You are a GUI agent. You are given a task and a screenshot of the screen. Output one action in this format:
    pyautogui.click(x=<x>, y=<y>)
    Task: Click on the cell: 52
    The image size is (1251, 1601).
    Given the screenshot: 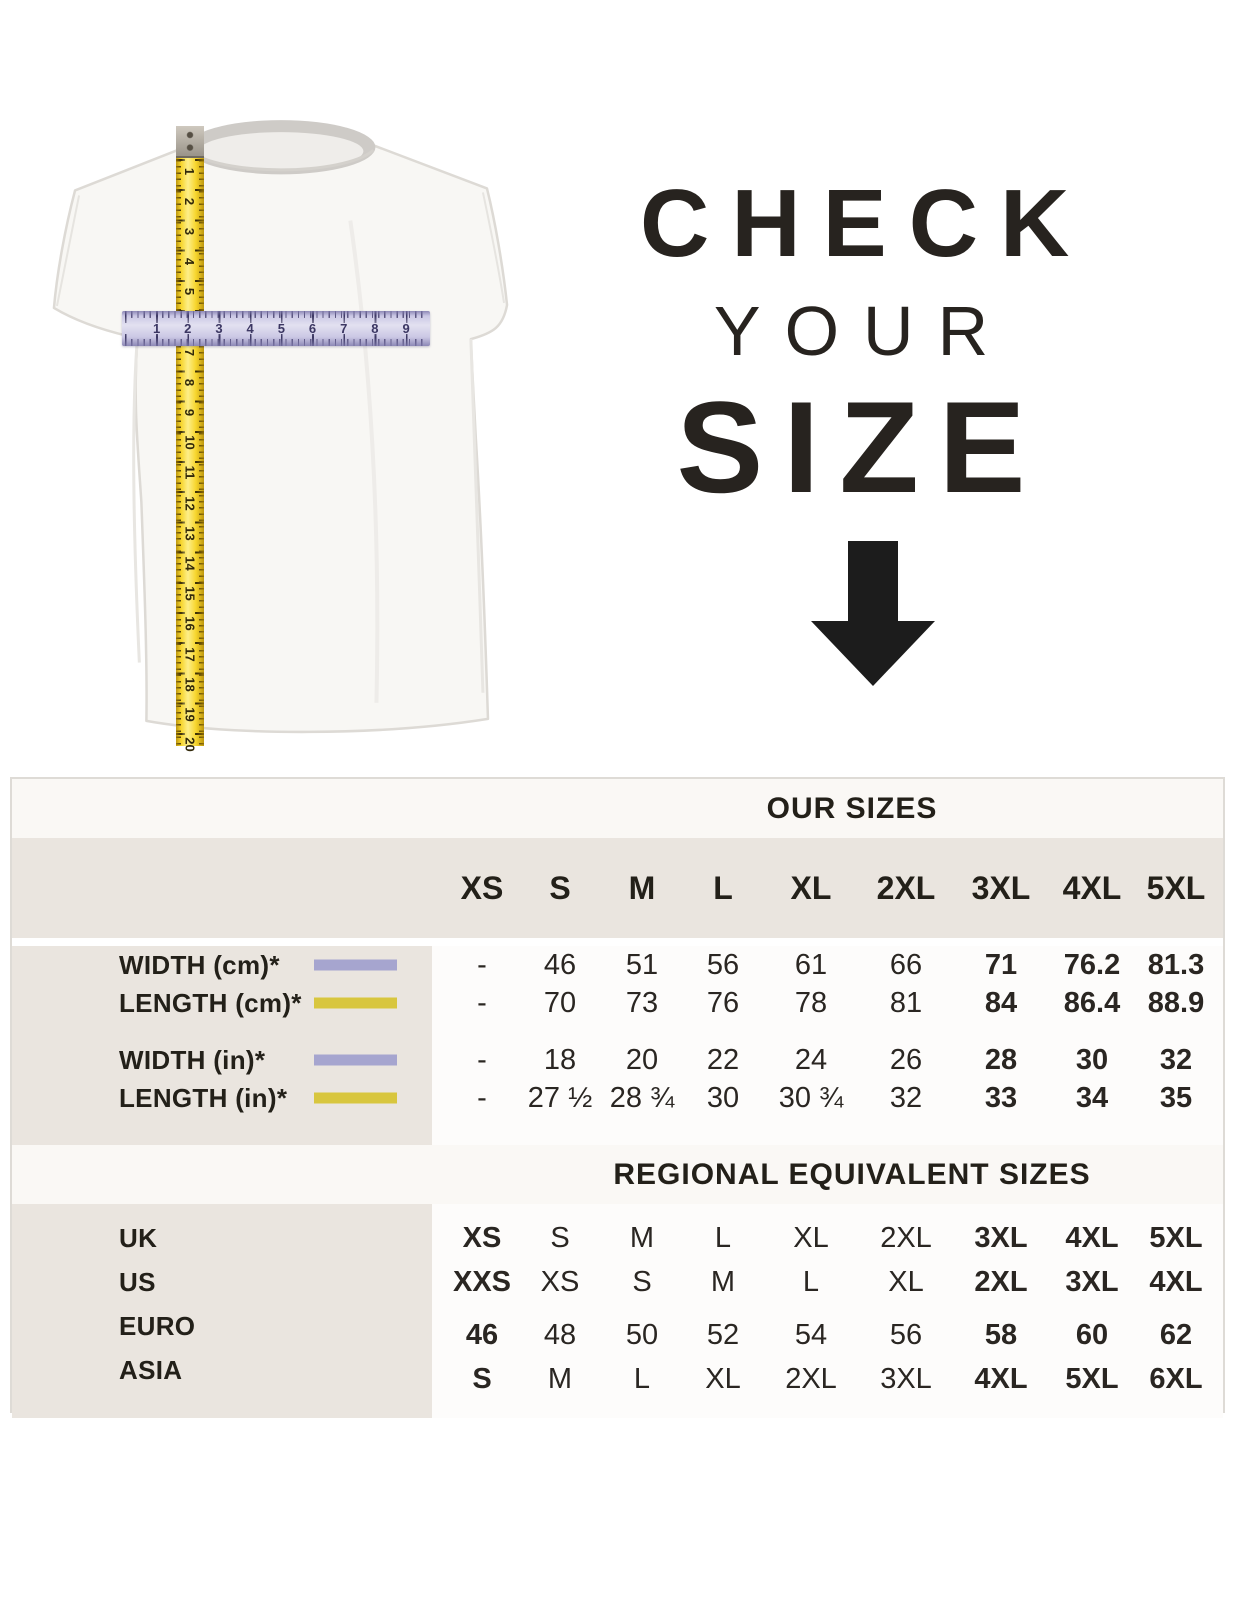 What is the action you would take?
    pyautogui.click(x=723, y=1334)
    